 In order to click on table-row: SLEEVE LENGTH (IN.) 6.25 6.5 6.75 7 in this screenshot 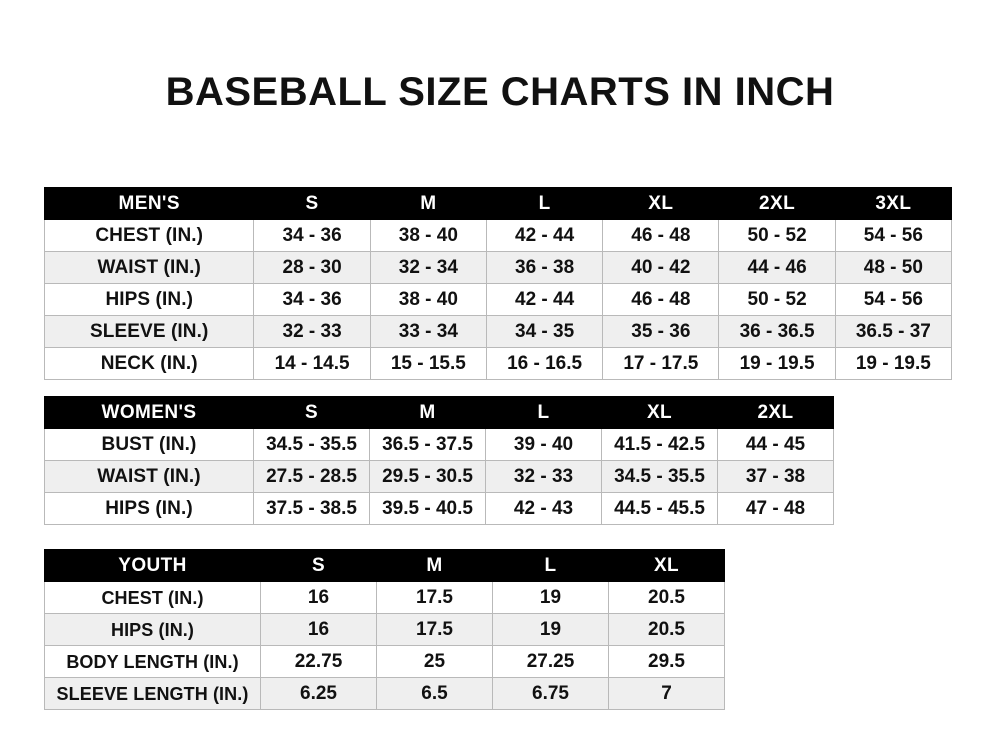, I will do `click(384, 693)`.